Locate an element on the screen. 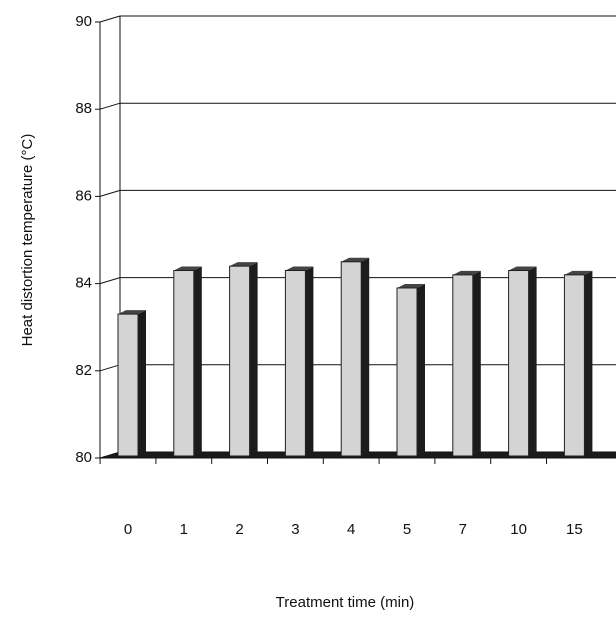  y-tick-label: 88 is located at coordinates (83, 108).